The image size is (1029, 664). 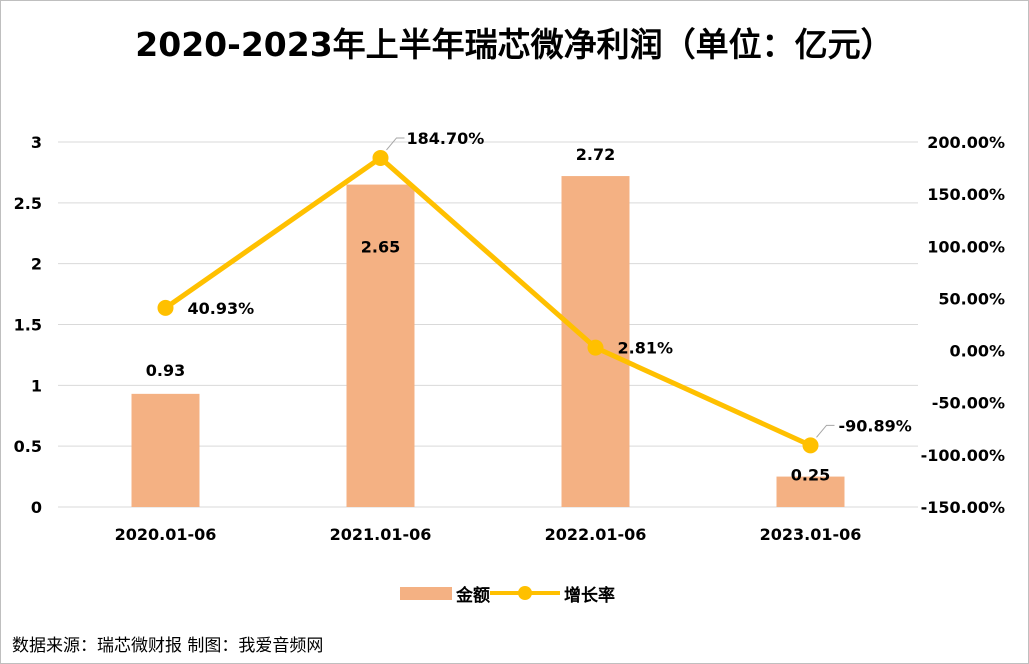 What do you see at coordinates (596, 534) in the screenshot?
I see `x-tick-label: 2022.01-06` at bounding box center [596, 534].